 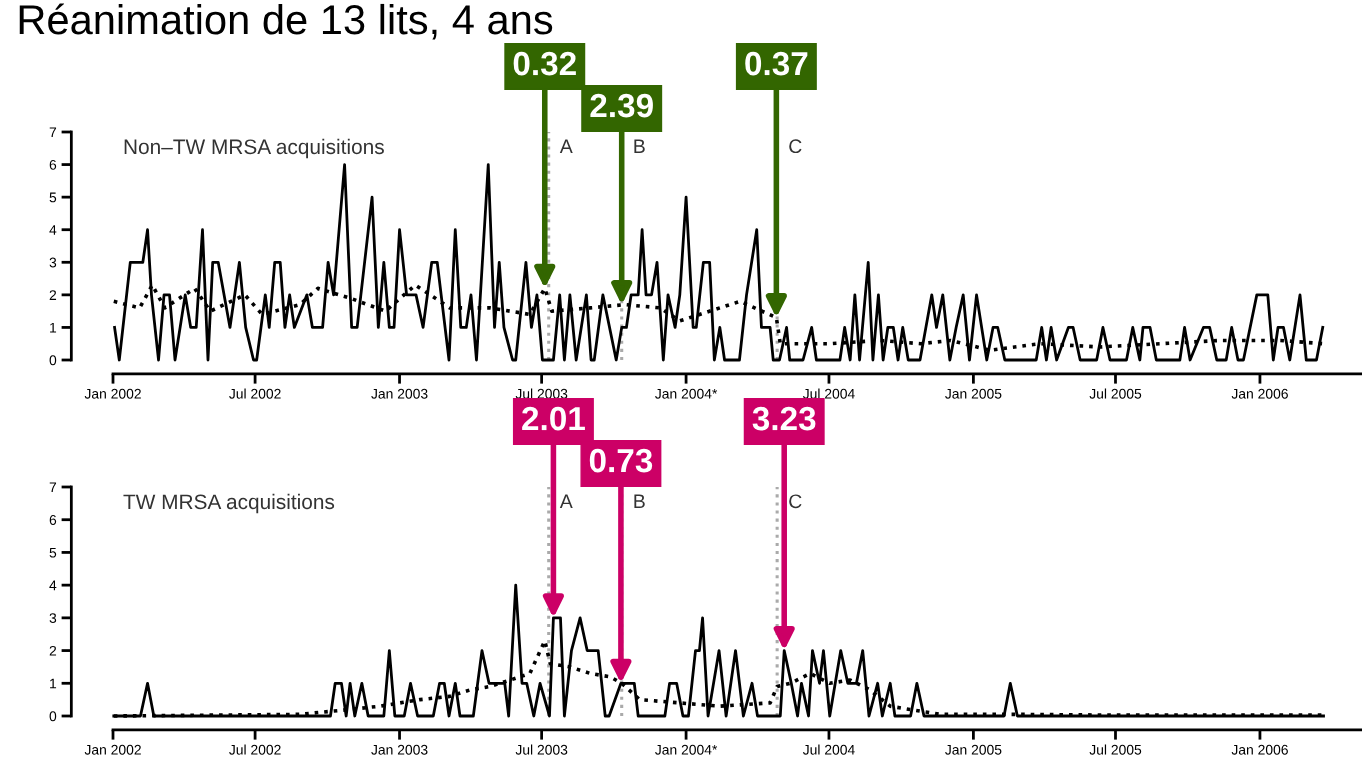 What do you see at coordinates (541, 749) in the screenshot?
I see `x-tick-label: Jul 2003` at bounding box center [541, 749].